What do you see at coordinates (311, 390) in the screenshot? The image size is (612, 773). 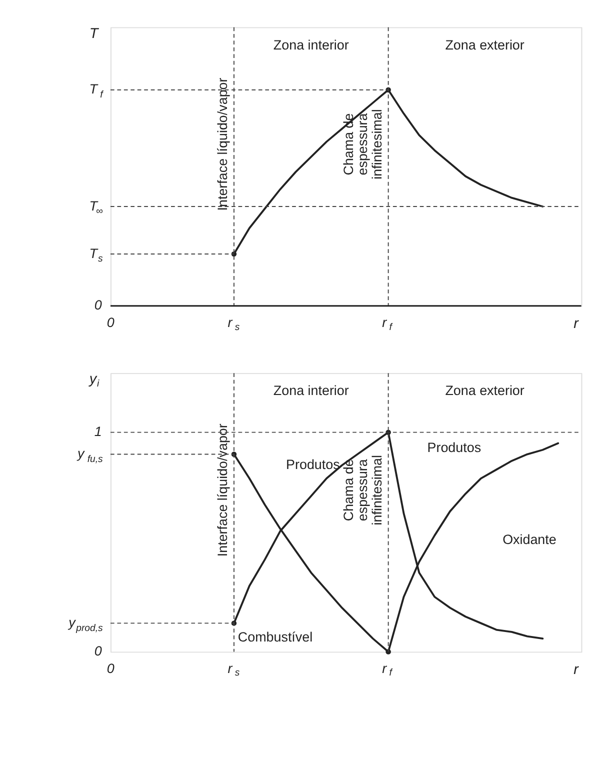 I see `annotation: Zona interior` at bounding box center [311, 390].